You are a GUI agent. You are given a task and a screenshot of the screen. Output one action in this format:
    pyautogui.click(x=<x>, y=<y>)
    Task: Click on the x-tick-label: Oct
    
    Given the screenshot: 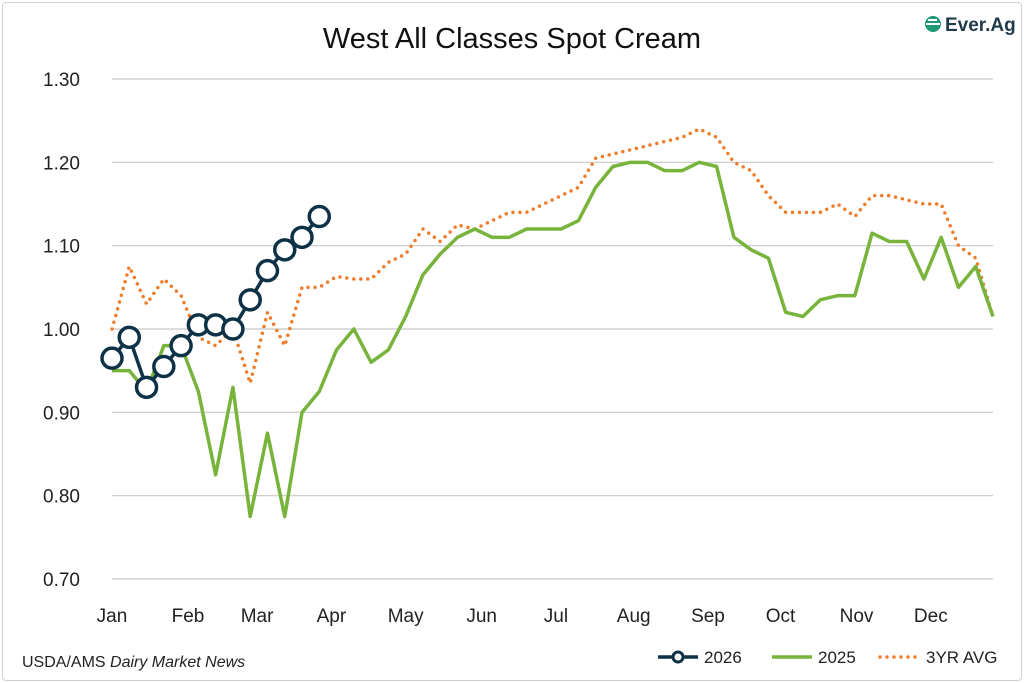 What is the action you would take?
    pyautogui.click(x=781, y=616)
    